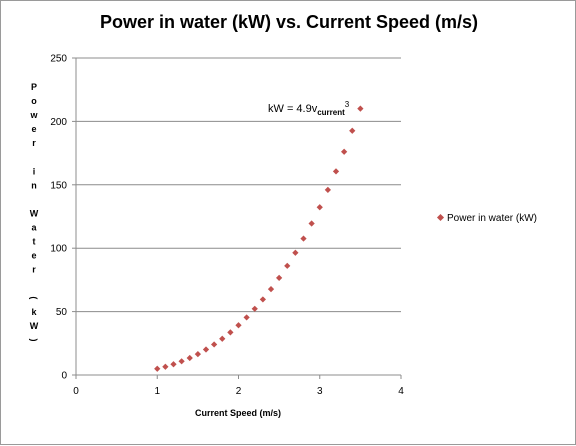 The width and height of the screenshot is (576, 446). I want to click on x-tick-label: 2, so click(239, 391).